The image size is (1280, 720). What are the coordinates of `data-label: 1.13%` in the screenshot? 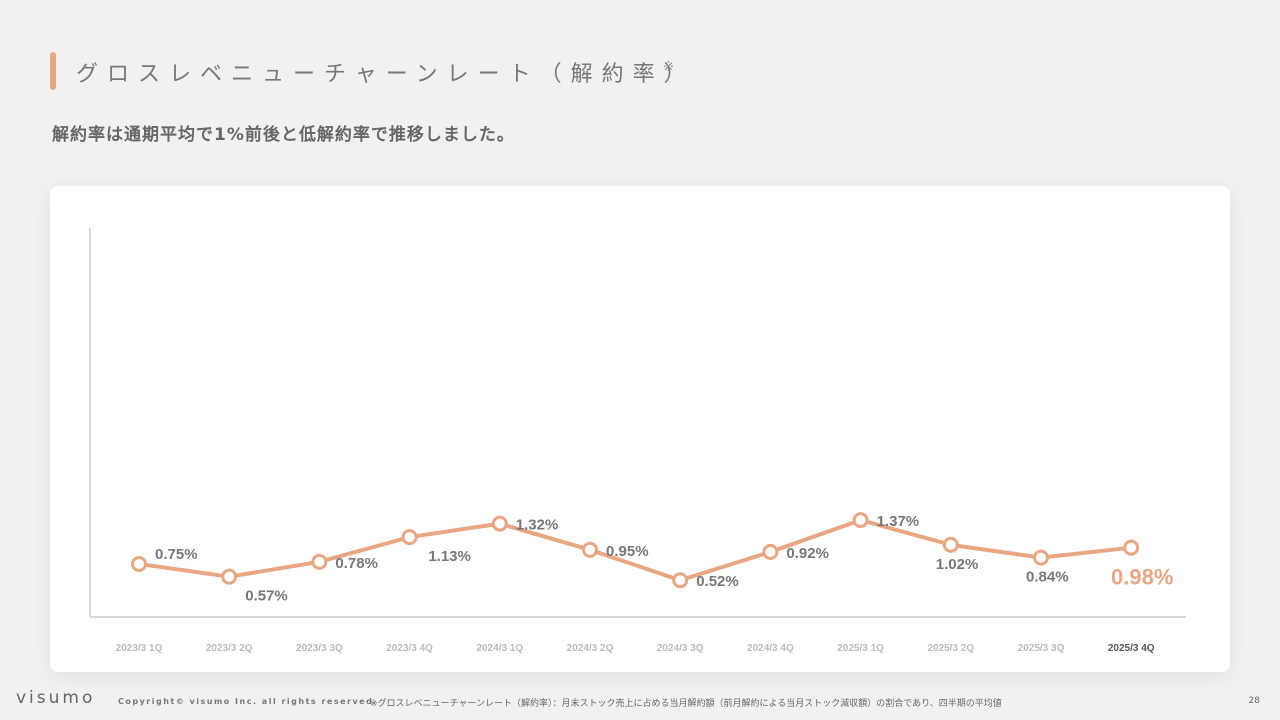 It's located at (449, 556).